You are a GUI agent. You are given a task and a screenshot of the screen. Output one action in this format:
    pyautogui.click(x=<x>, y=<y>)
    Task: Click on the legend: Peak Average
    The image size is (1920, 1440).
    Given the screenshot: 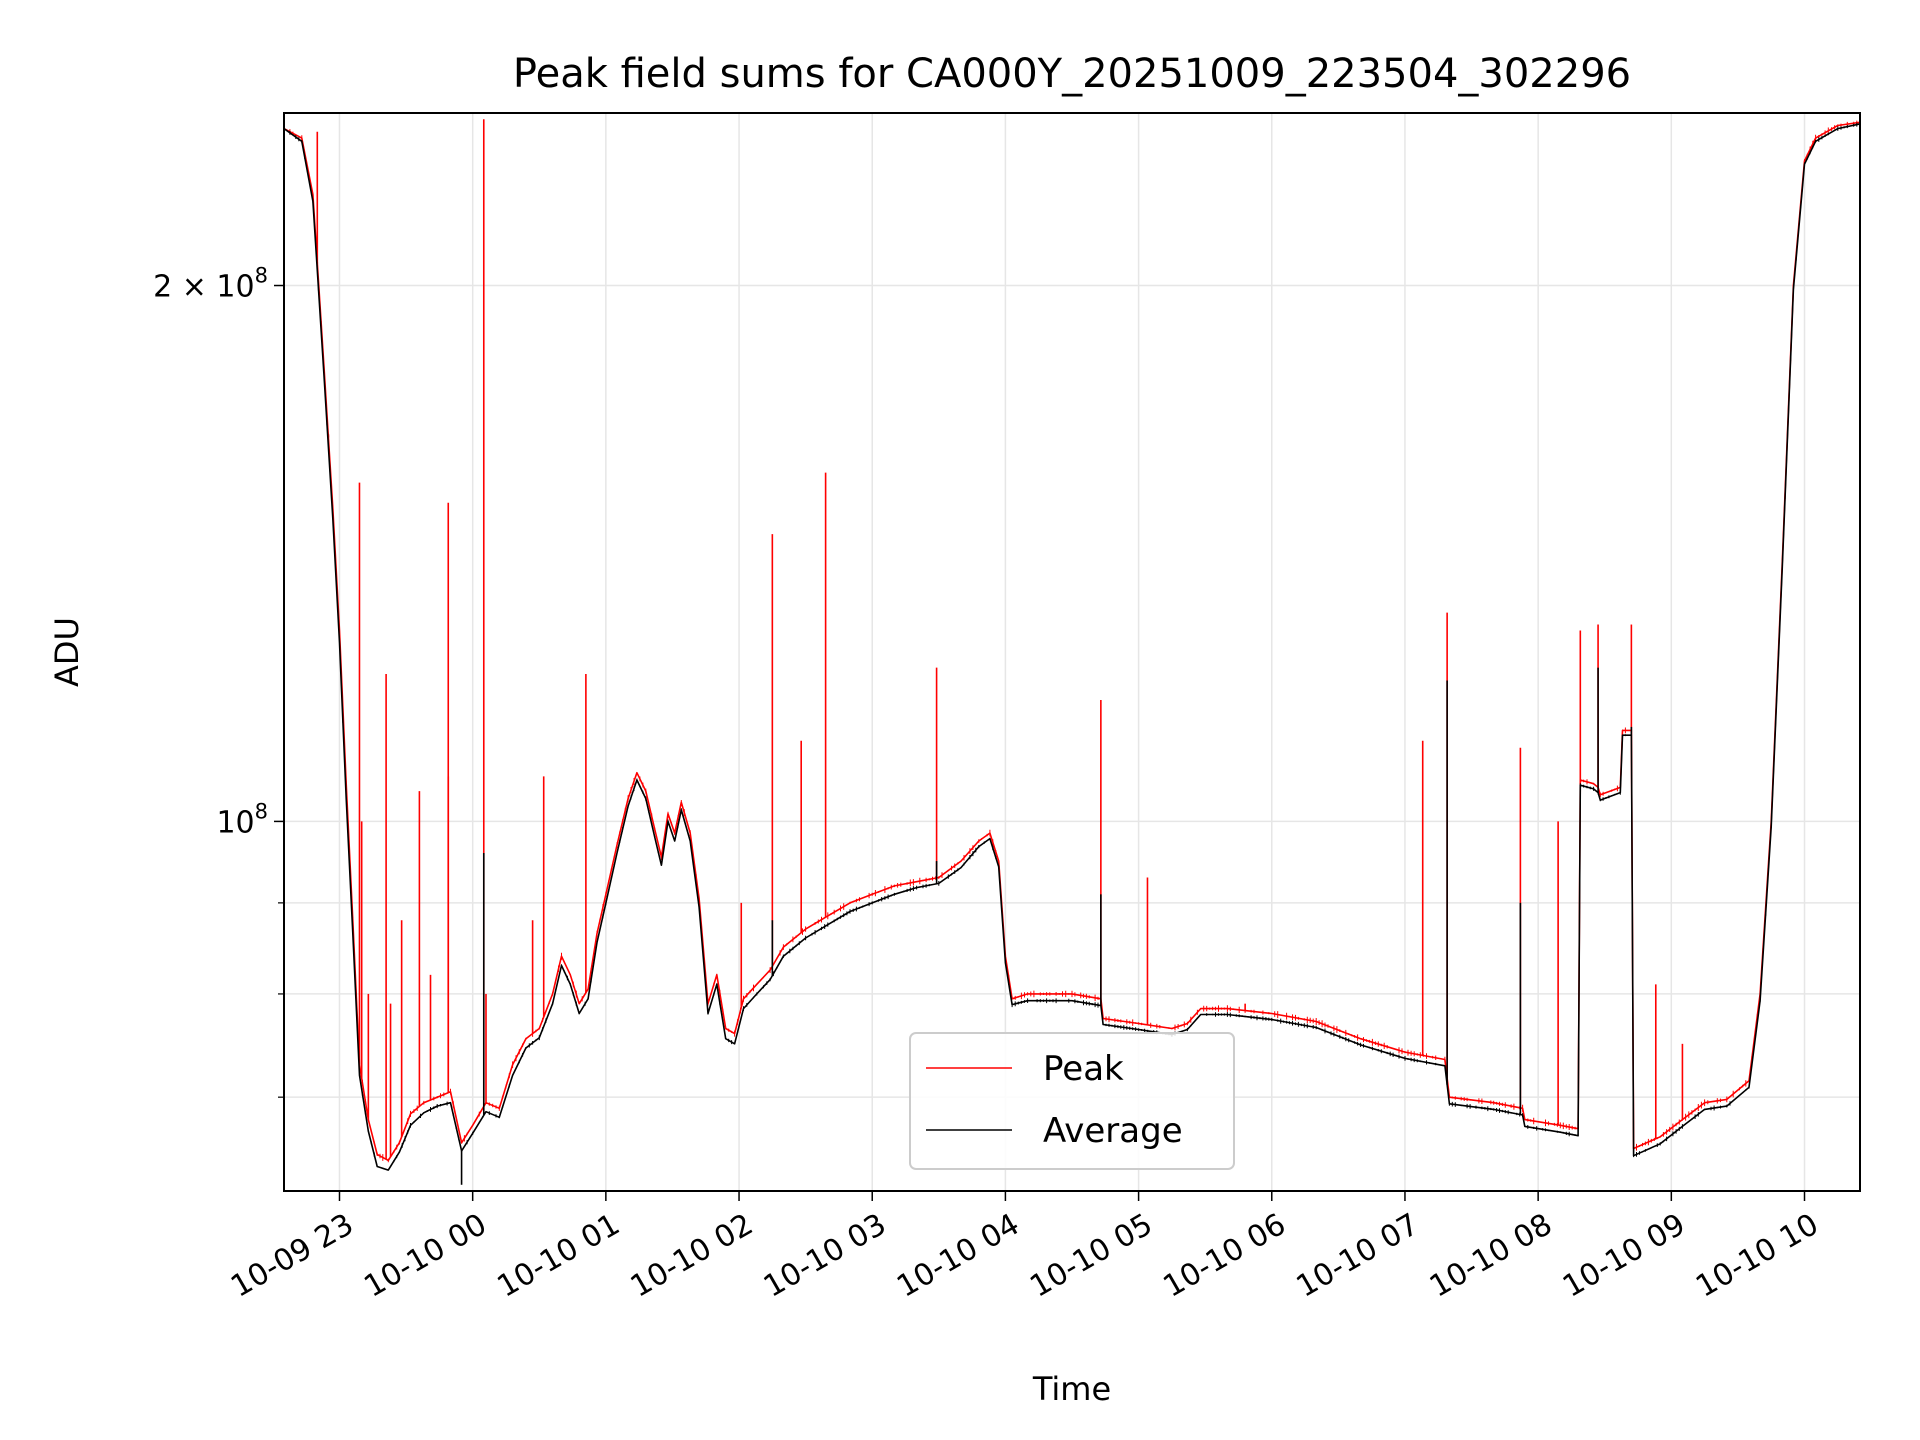 What is the action you would take?
    pyautogui.click(x=1072, y=1101)
    